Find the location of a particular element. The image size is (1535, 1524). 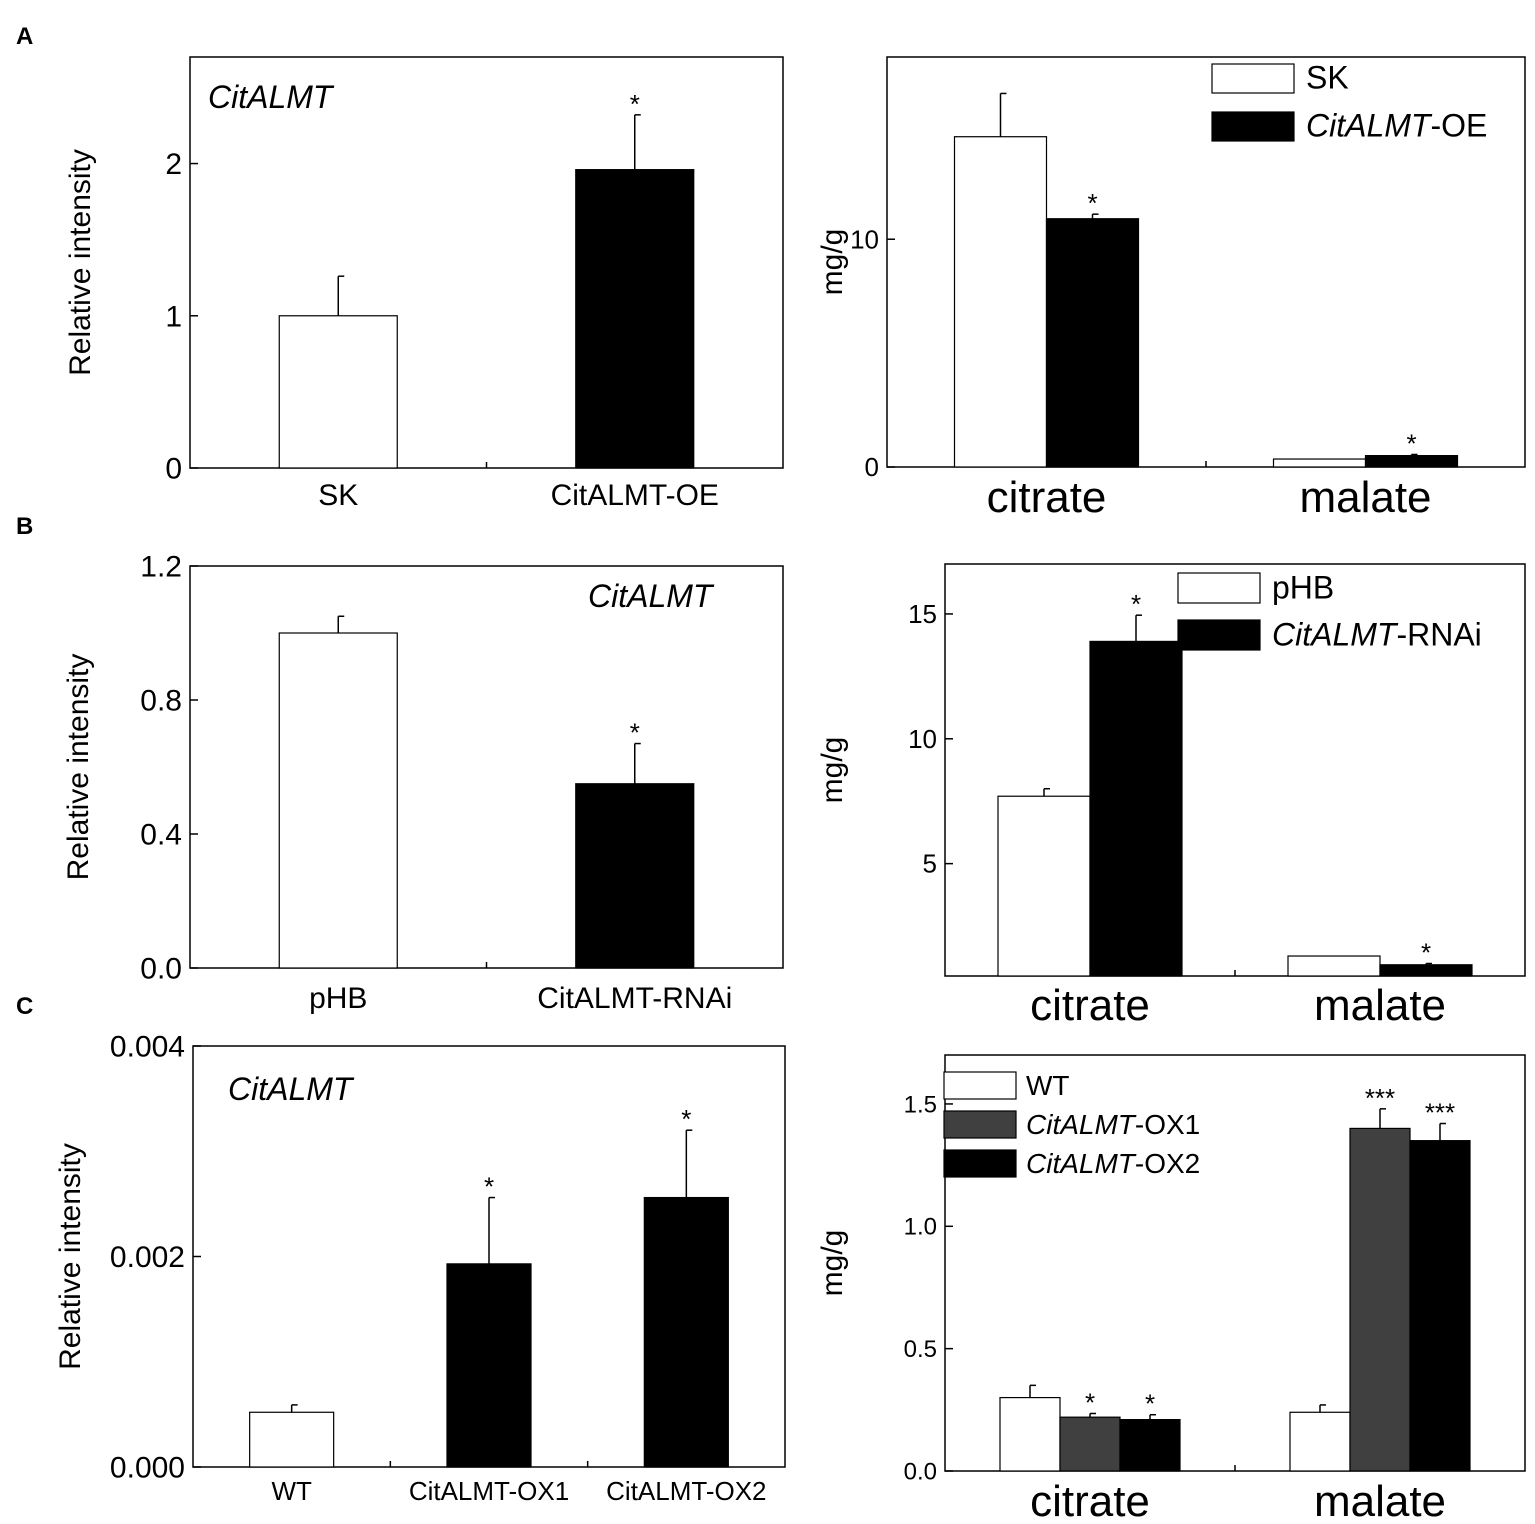

y-tick-label: 1 is located at coordinates (173, 316).